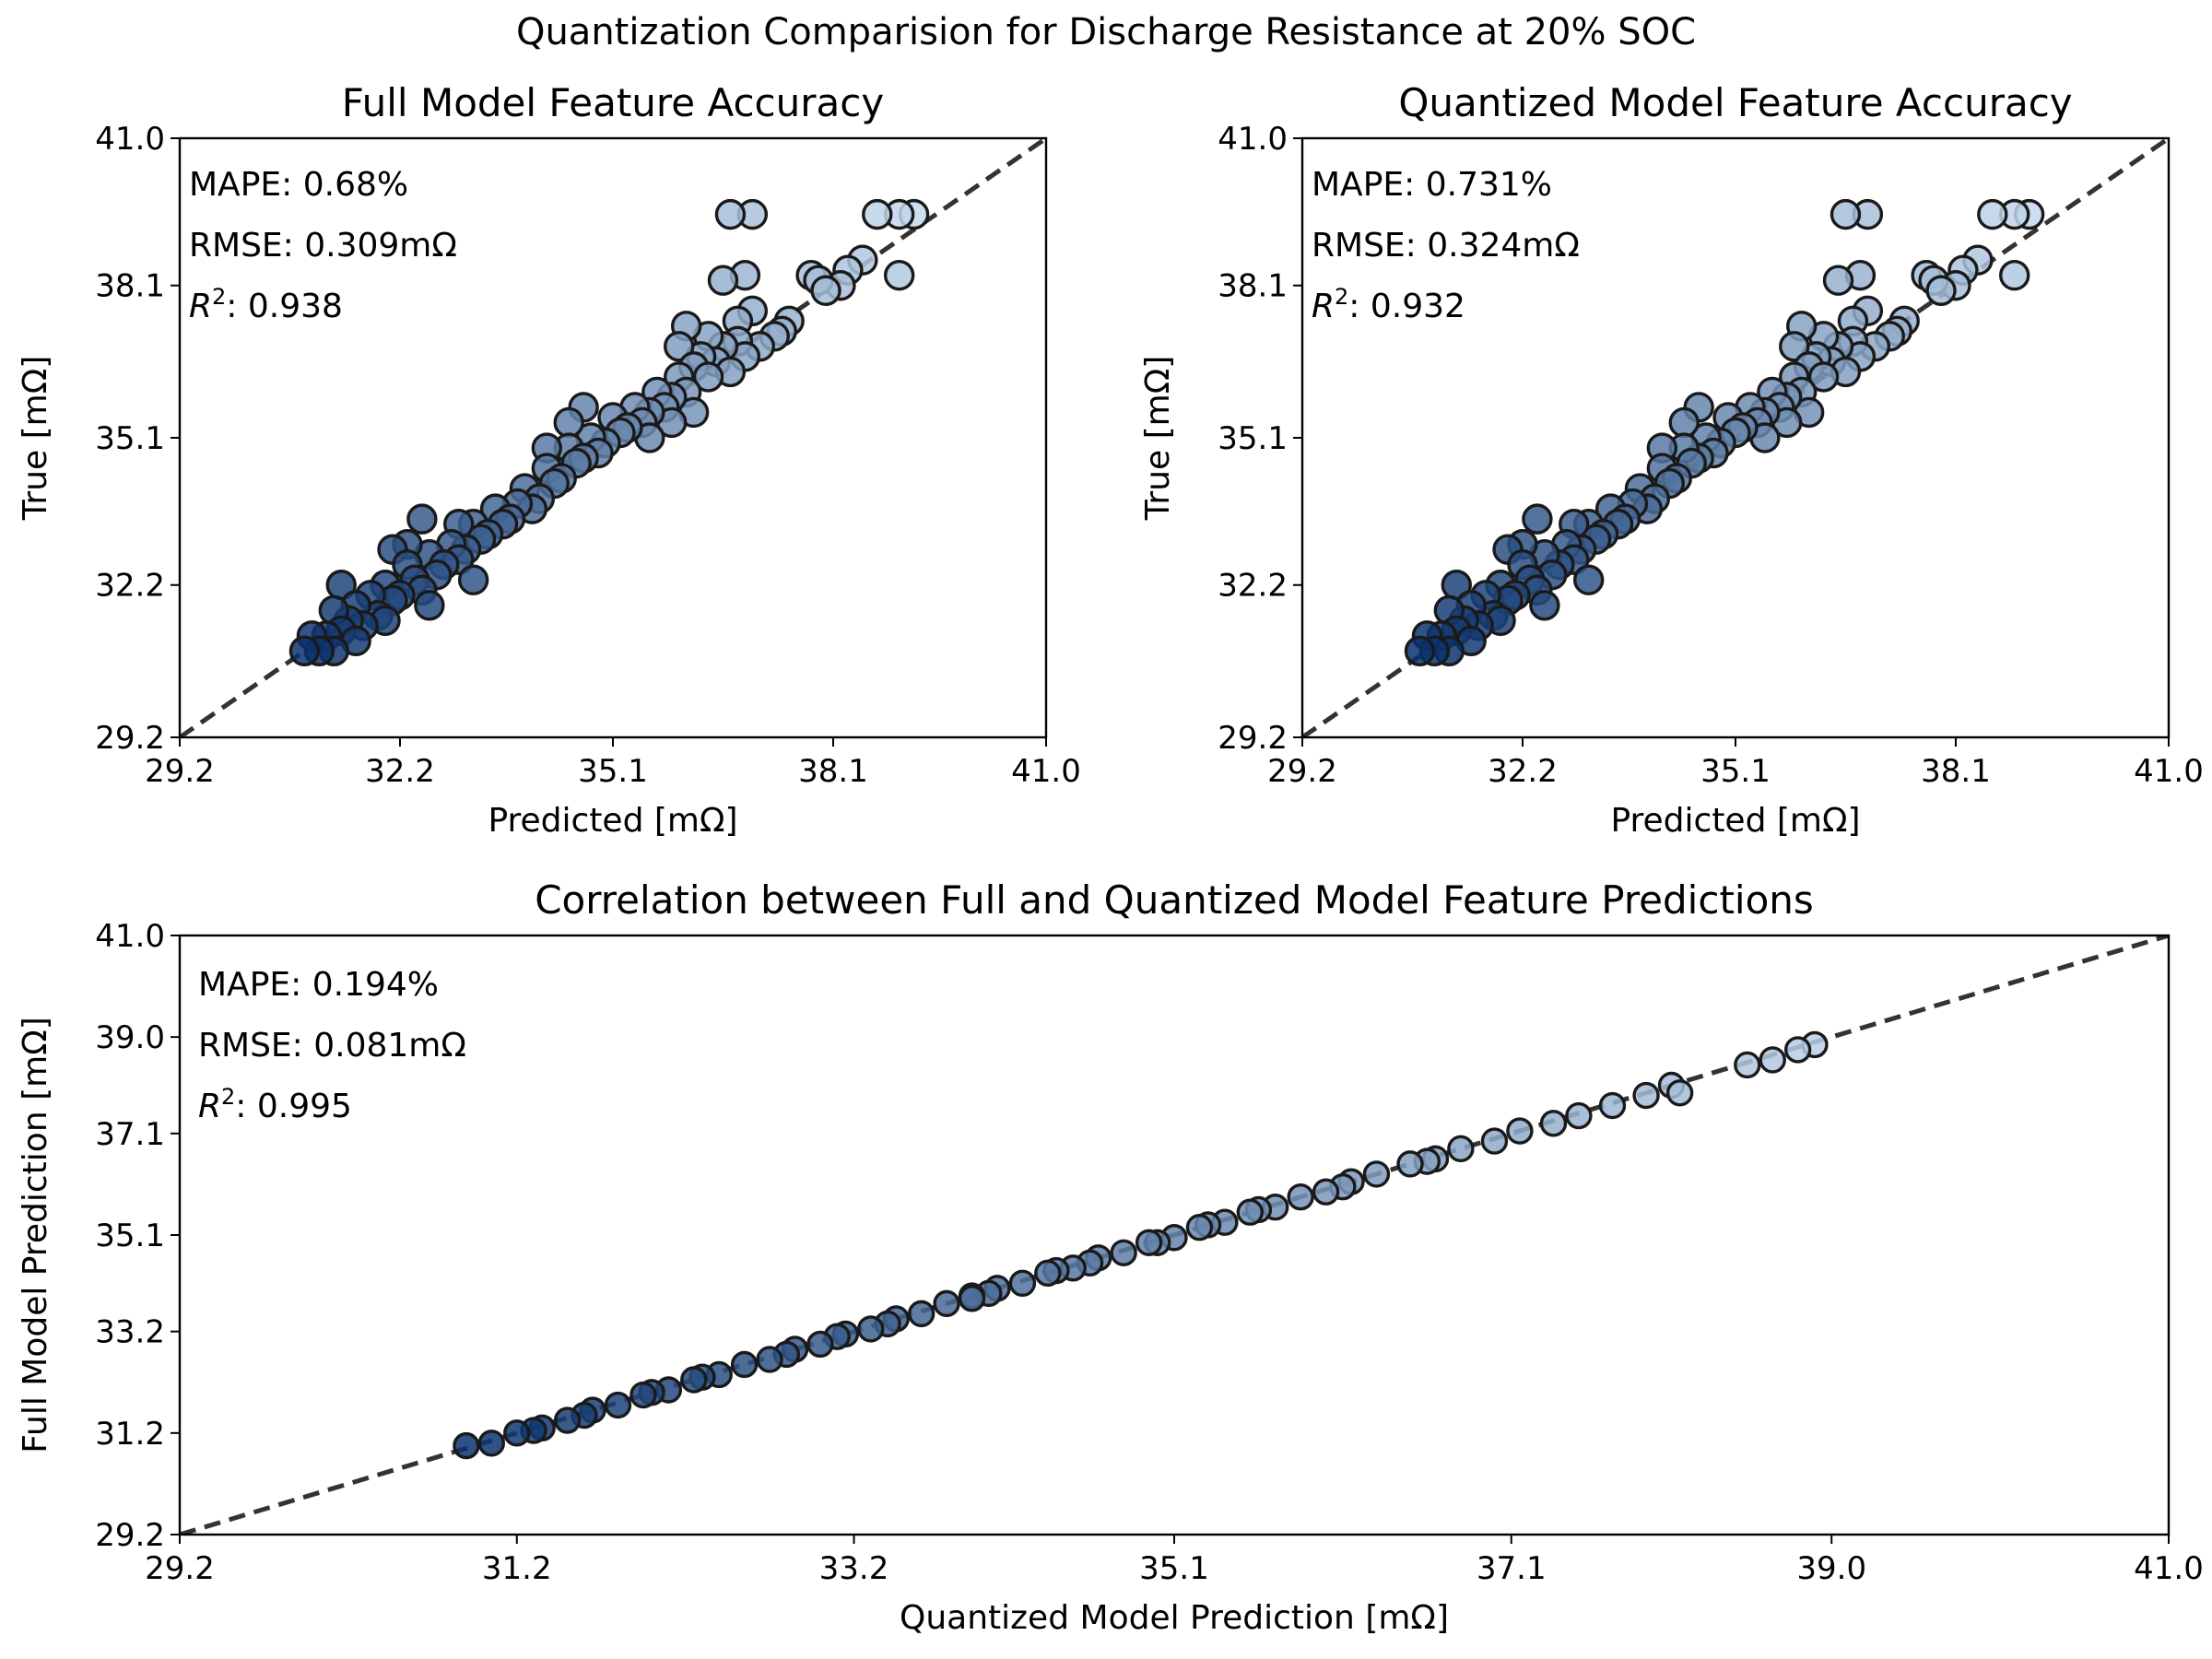 The image size is (2212, 1659). Describe the element at coordinates (1735, 102) in the screenshot. I see `panel-title: Quantized Model Feature Accuracy` at that location.